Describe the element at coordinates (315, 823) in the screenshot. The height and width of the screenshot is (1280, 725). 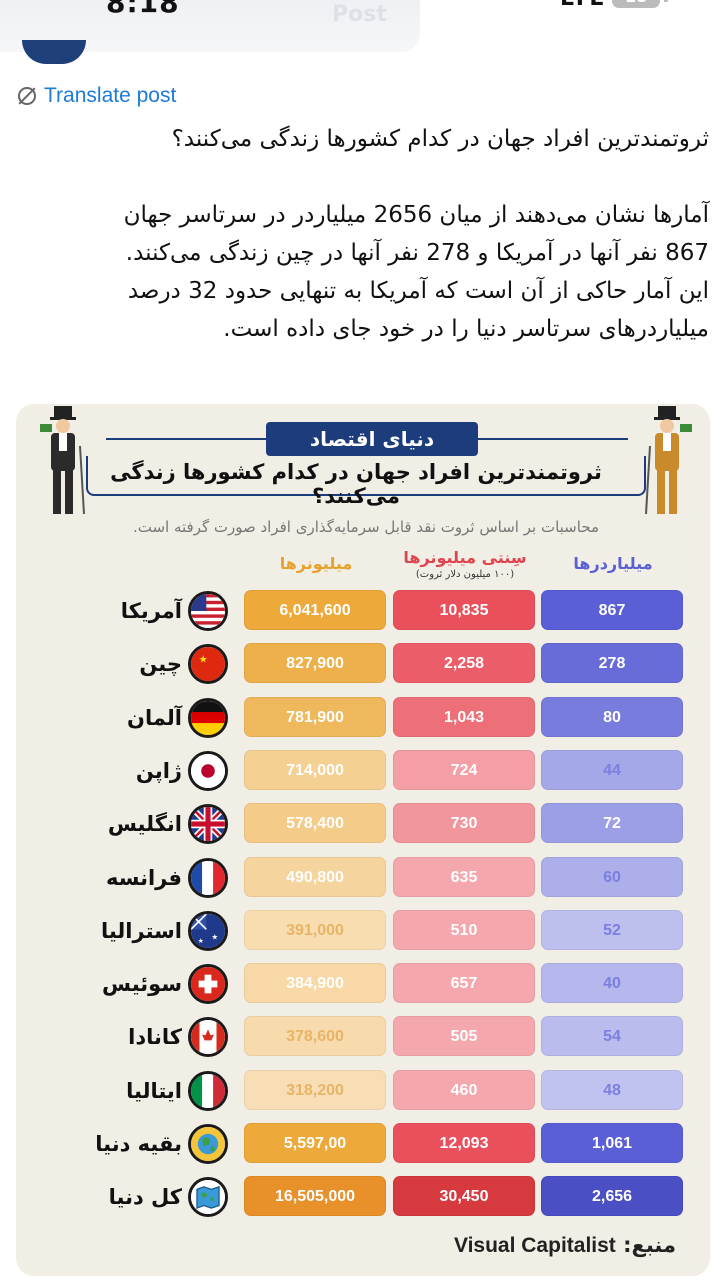
I see `millionaires-value: 578,400` at that location.